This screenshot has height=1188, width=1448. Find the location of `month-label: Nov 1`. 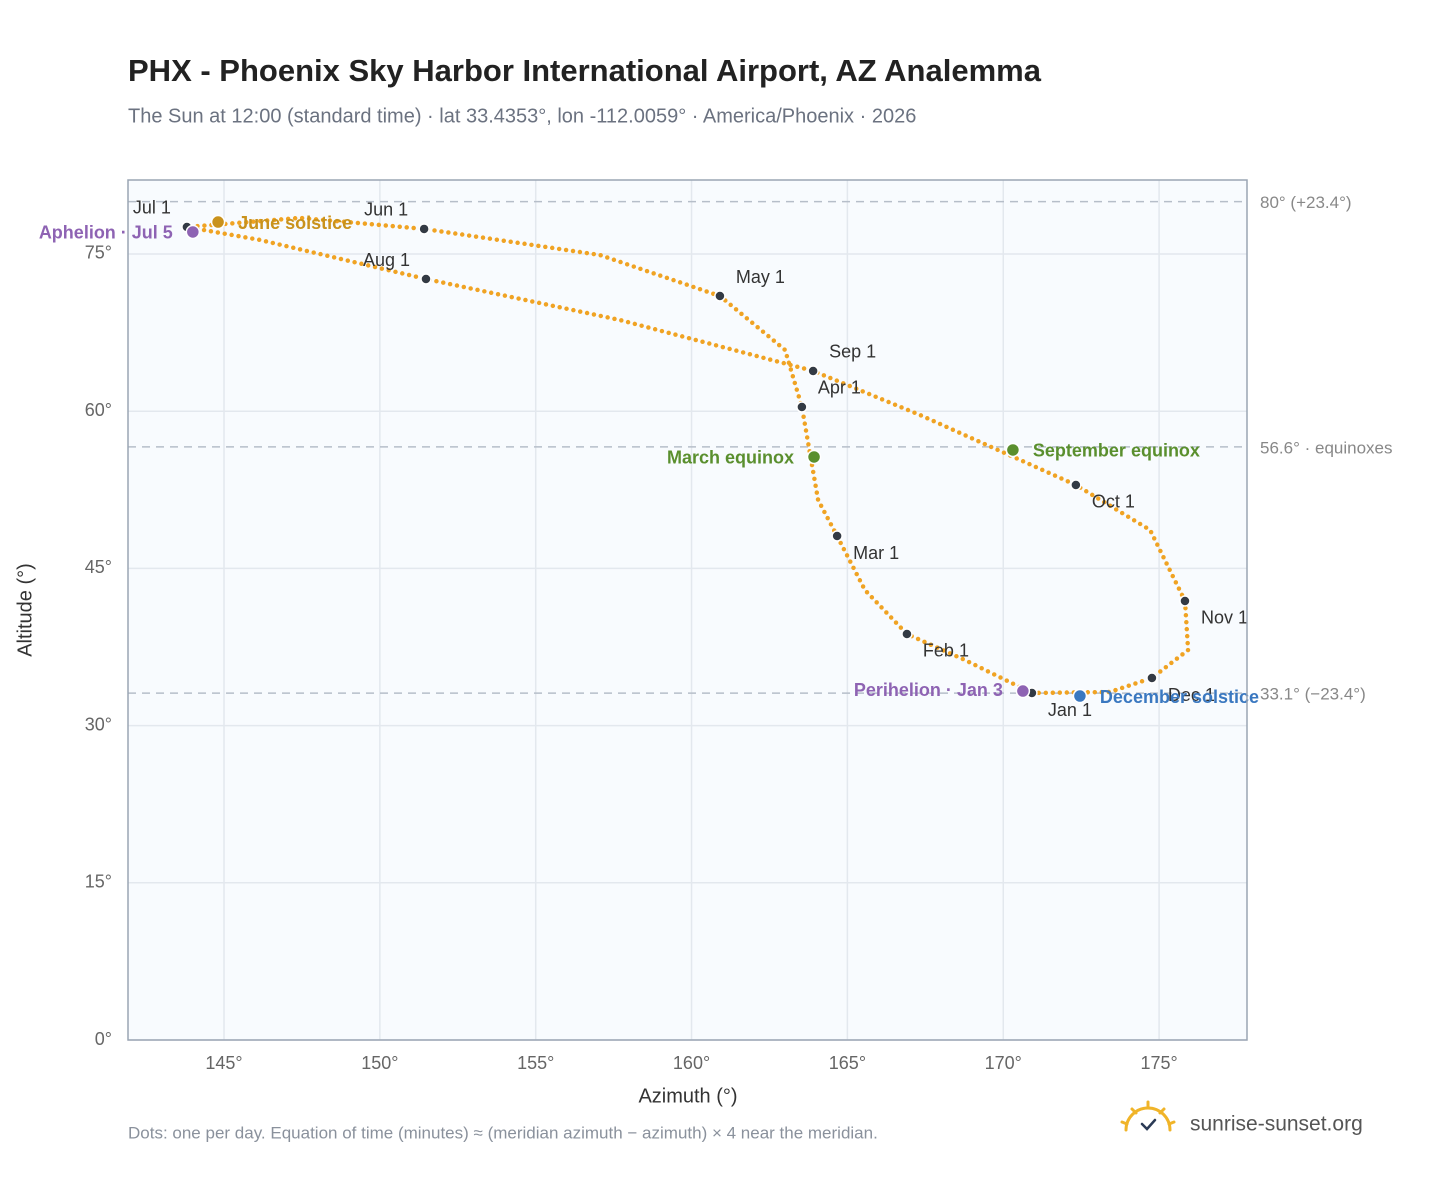

month-label: Nov 1 is located at coordinates (1224, 618).